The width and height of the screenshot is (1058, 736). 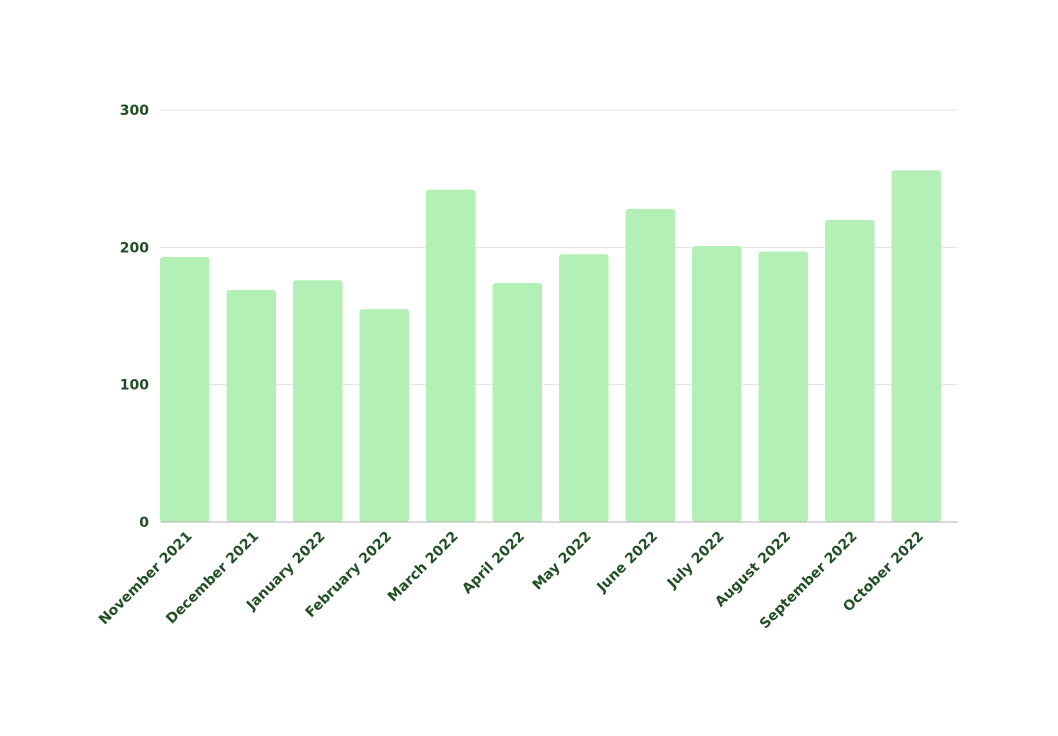 What do you see at coordinates (423, 567) in the screenshot?
I see `x-tick-label: March 2022` at bounding box center [423, 567].